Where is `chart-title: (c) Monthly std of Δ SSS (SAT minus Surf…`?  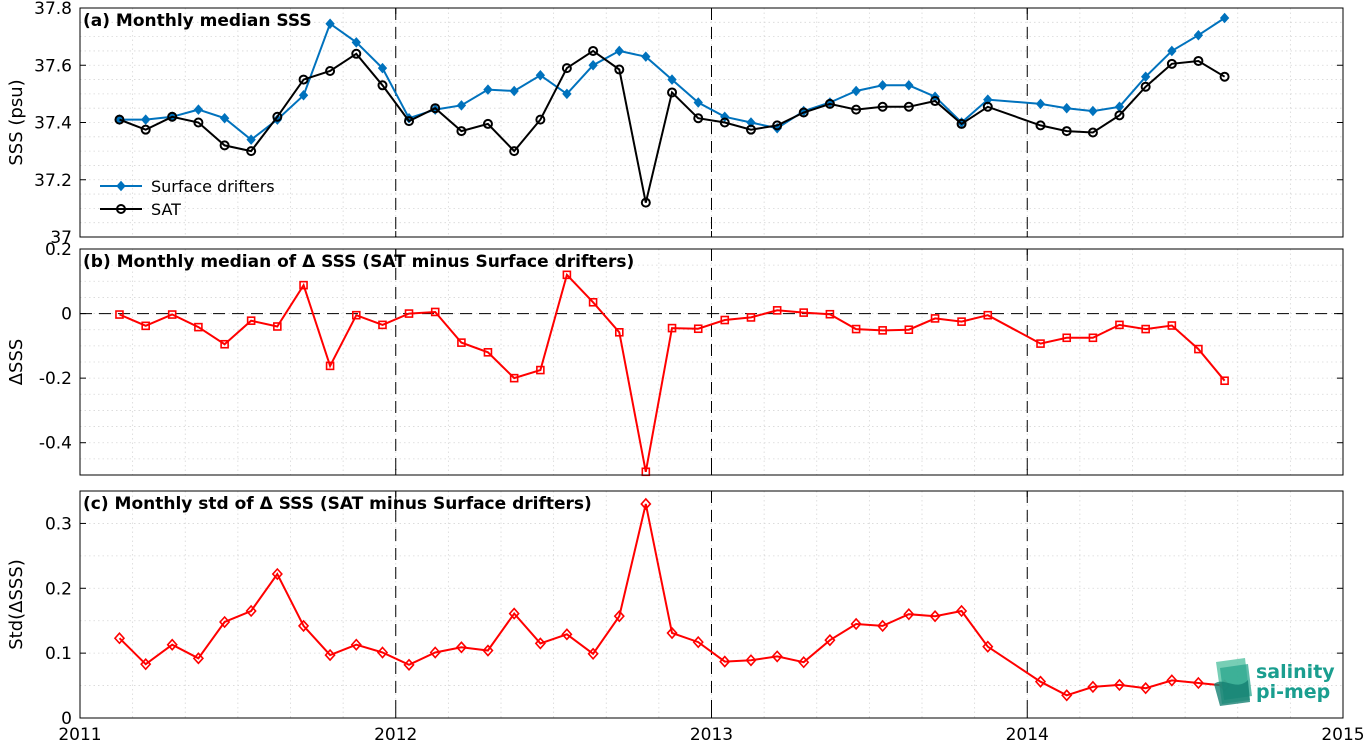 chart-title: (c) Monthly std of Δ SSS (SAT minus Surf… is located at coordinates (337, 504).